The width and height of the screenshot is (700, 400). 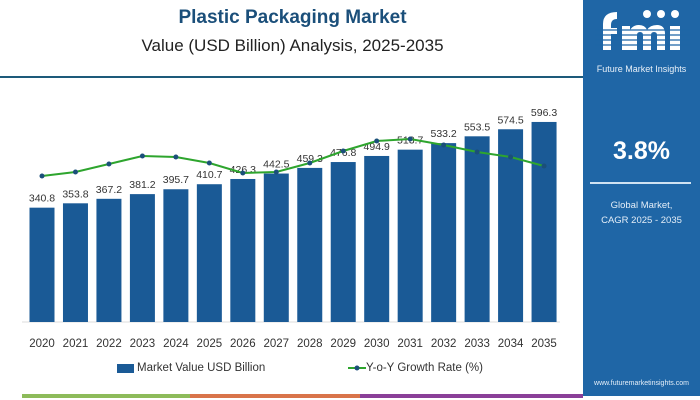 I want to click on growth-point-2031, so click(x=410, y=139).